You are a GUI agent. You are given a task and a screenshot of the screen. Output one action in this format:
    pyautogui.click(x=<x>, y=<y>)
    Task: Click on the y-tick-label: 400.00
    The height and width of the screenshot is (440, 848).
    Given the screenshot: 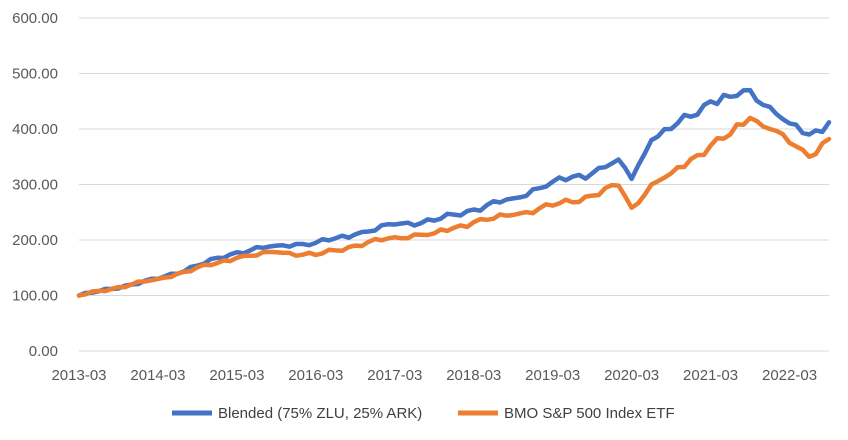 What is the action you would take?
    pyautogui.click(x=35, y=129)
    